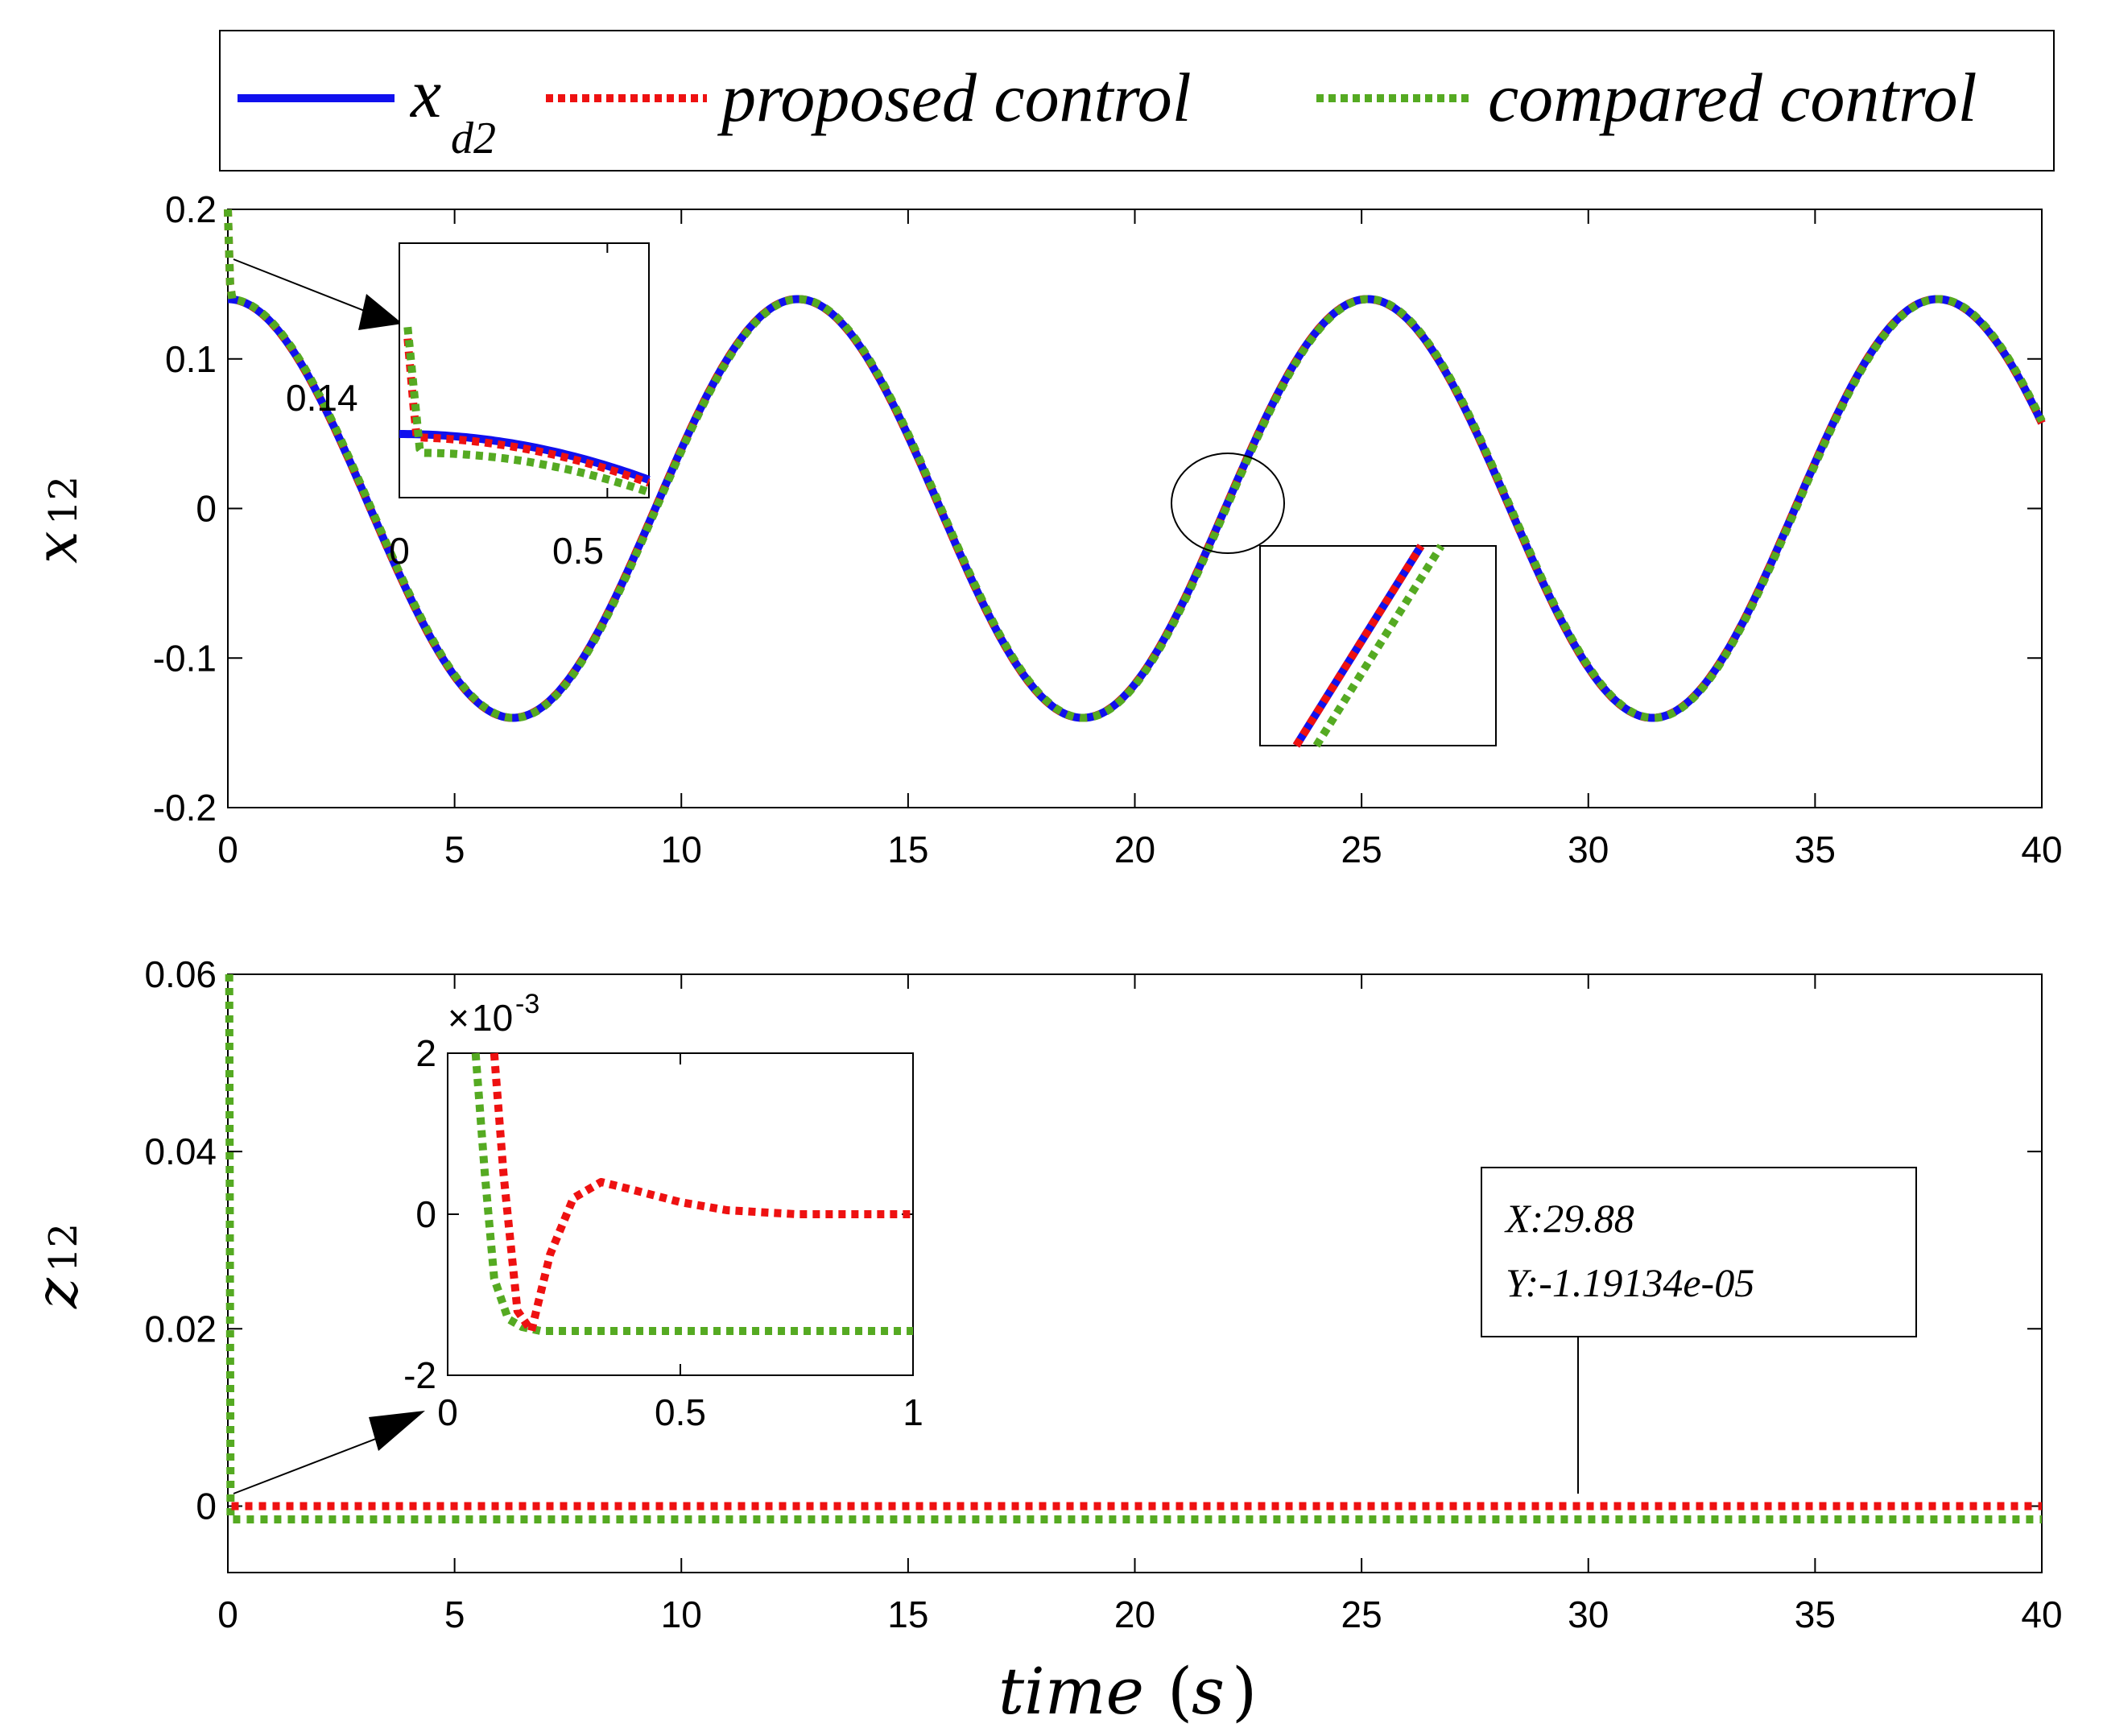 The image size is (2103, 1736). I want to click on y-tick-label: 0.1, so click(191, 359).